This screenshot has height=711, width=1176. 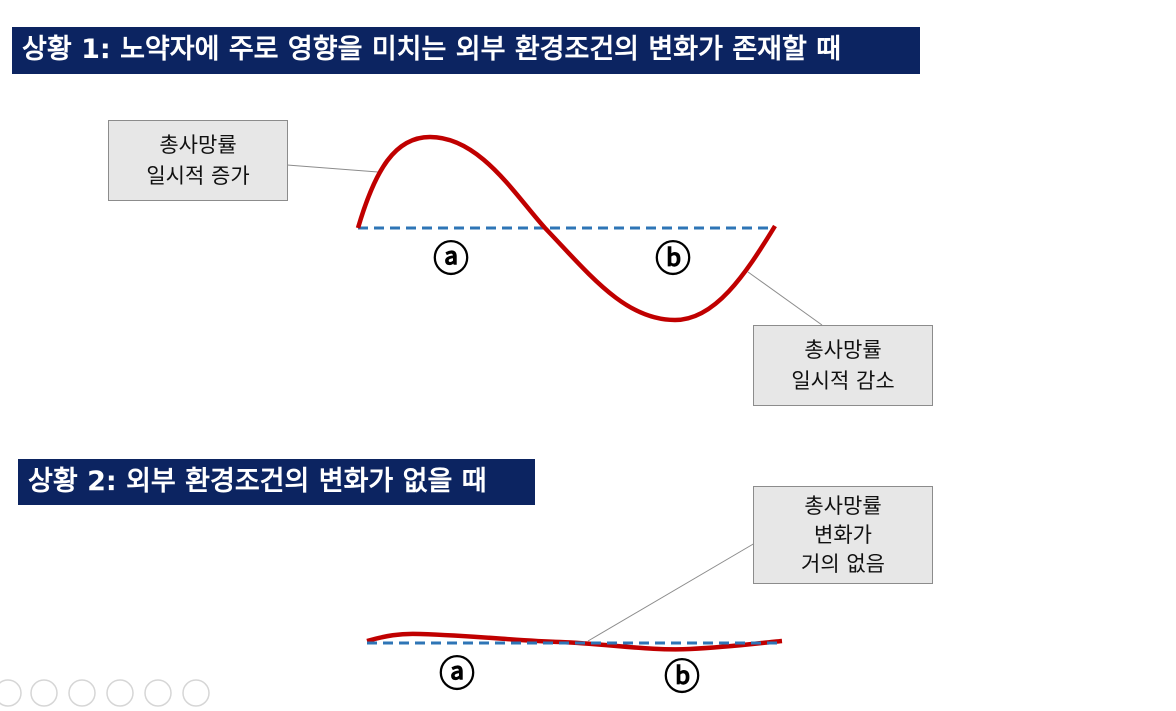 What do you see at coordinates (82, 693) in the screenshot?
I see `pen-button` at bounding box center [82, 693].